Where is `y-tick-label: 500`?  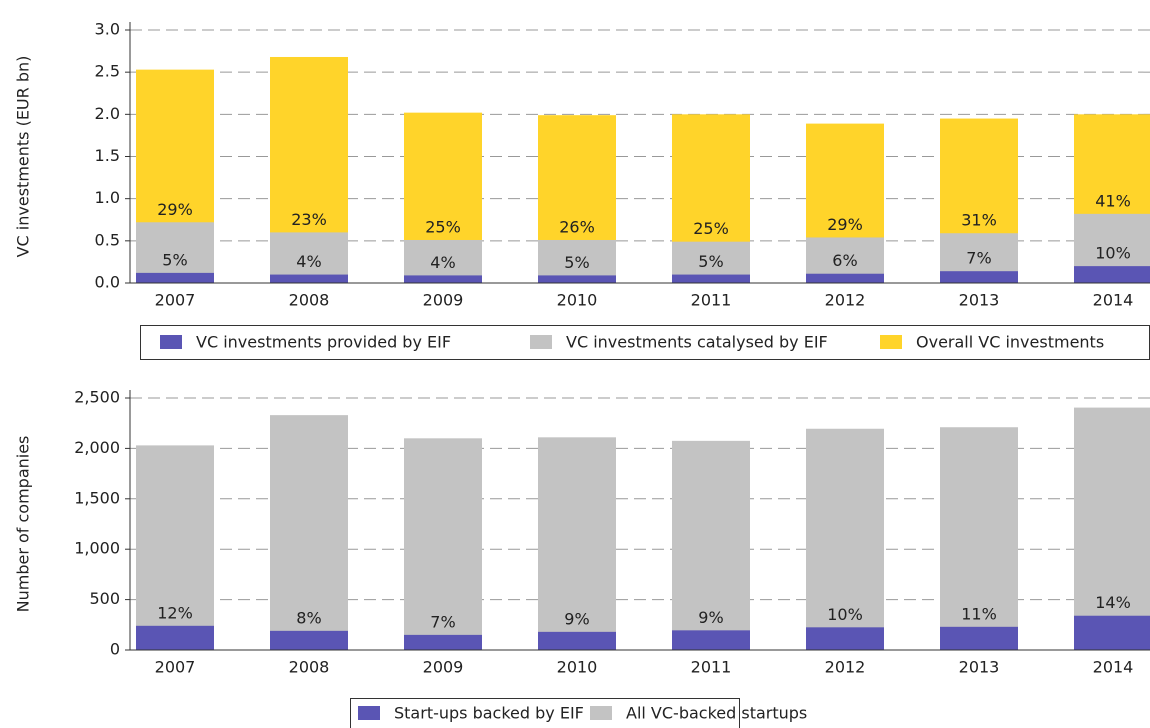
y-tick-label: 500 is located at coordinates (104, 598).